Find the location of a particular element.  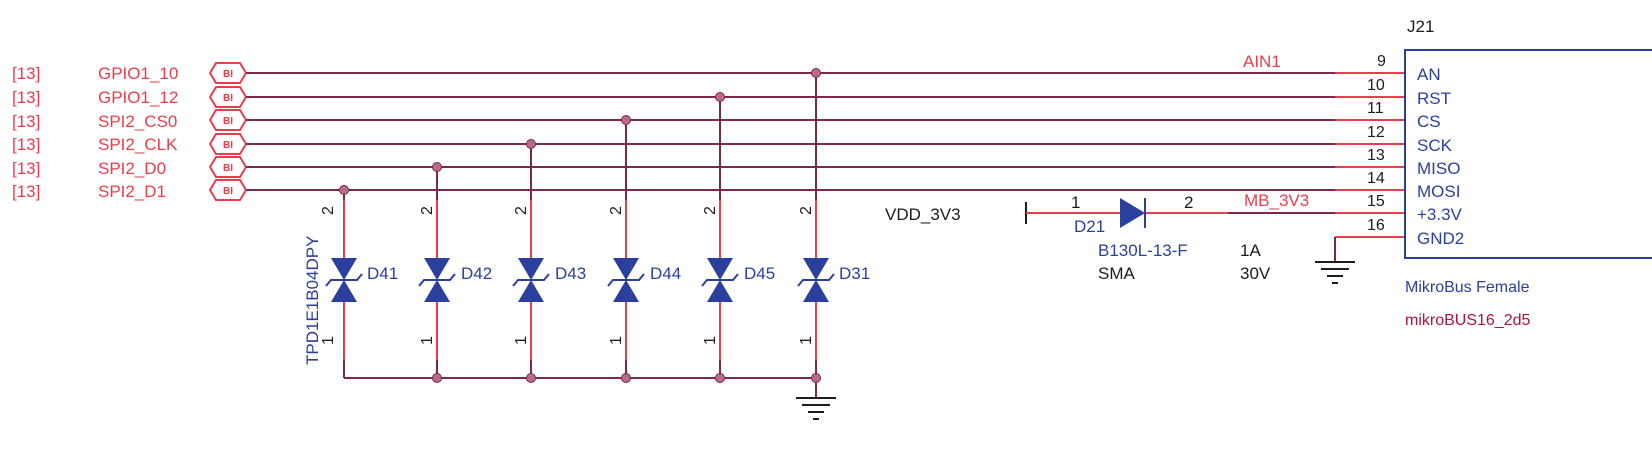

pin-name: MOSI is located at coordinates (1438, 191).